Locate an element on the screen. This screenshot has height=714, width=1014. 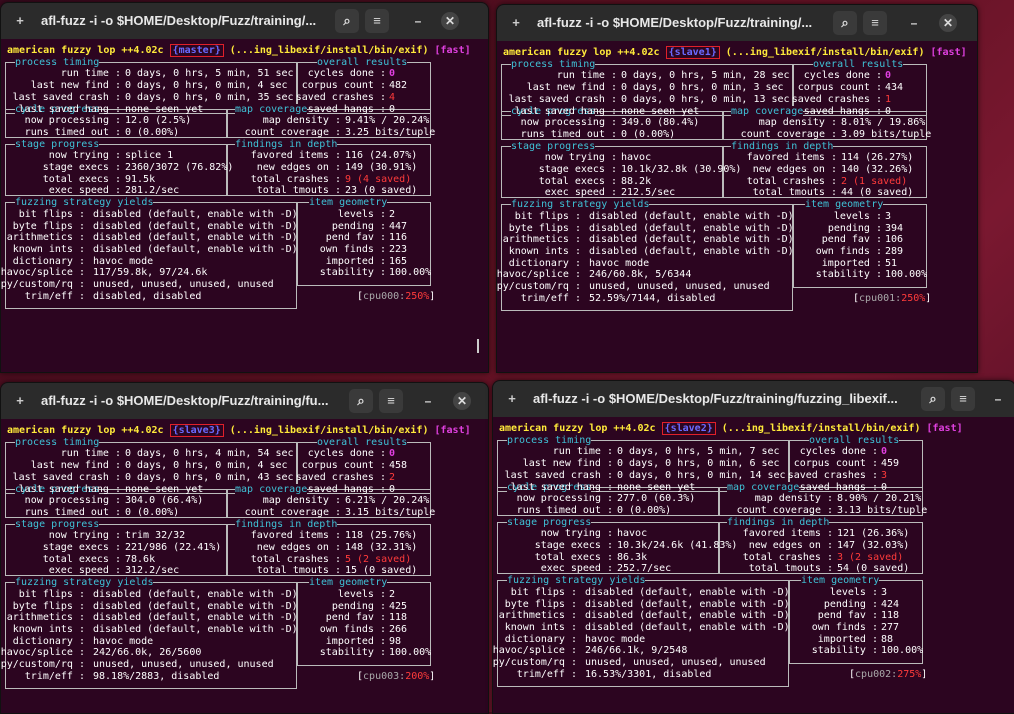
value-stability: 100.00% is located at coordinates (410, 273).